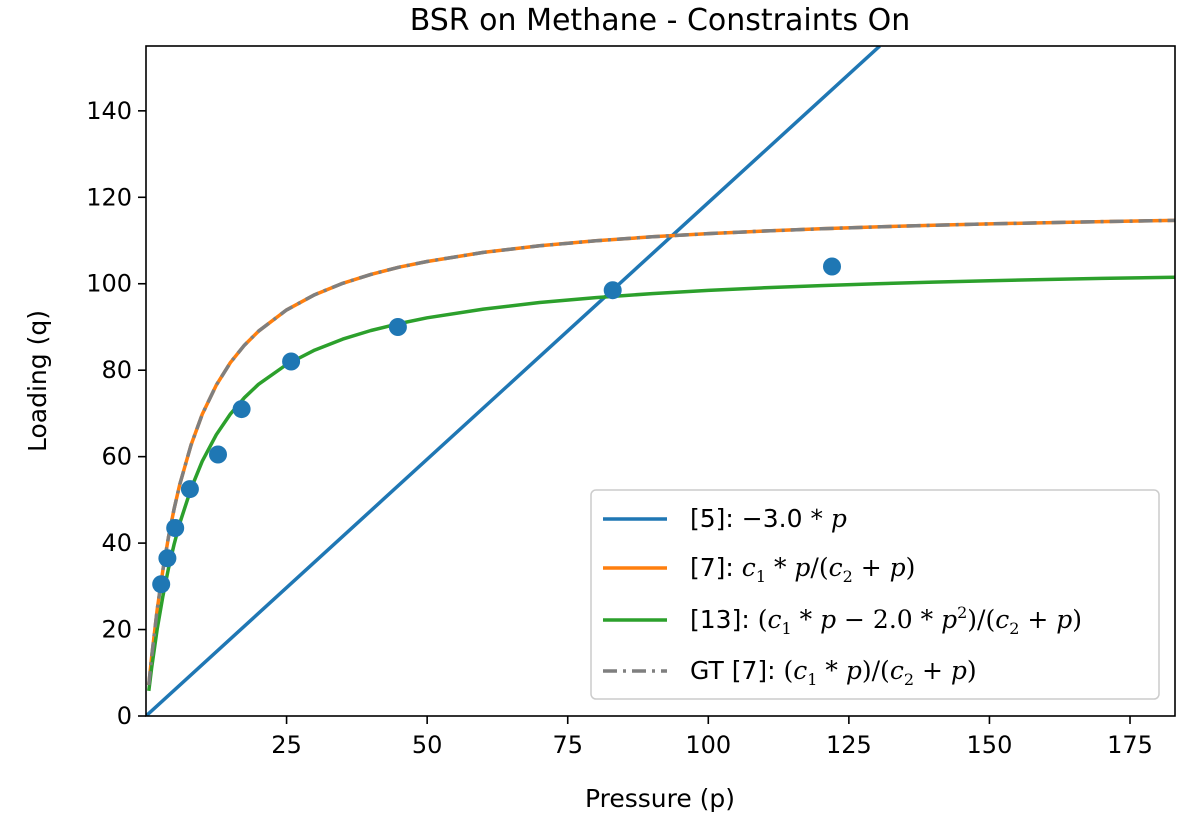 The height and width of the screenshot is (834, 1196). Describe the element at coordinates (833, 672) in the screenshot. I see `legend-label-gt7: GT [7]: (c1 * p)/(c2 + p)` at that location.